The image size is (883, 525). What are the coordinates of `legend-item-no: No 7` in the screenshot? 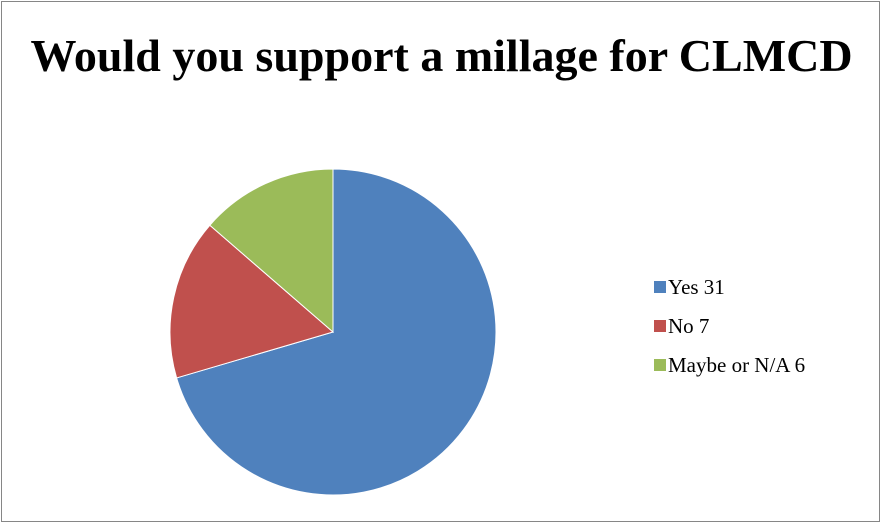 It's located at (729, 325).